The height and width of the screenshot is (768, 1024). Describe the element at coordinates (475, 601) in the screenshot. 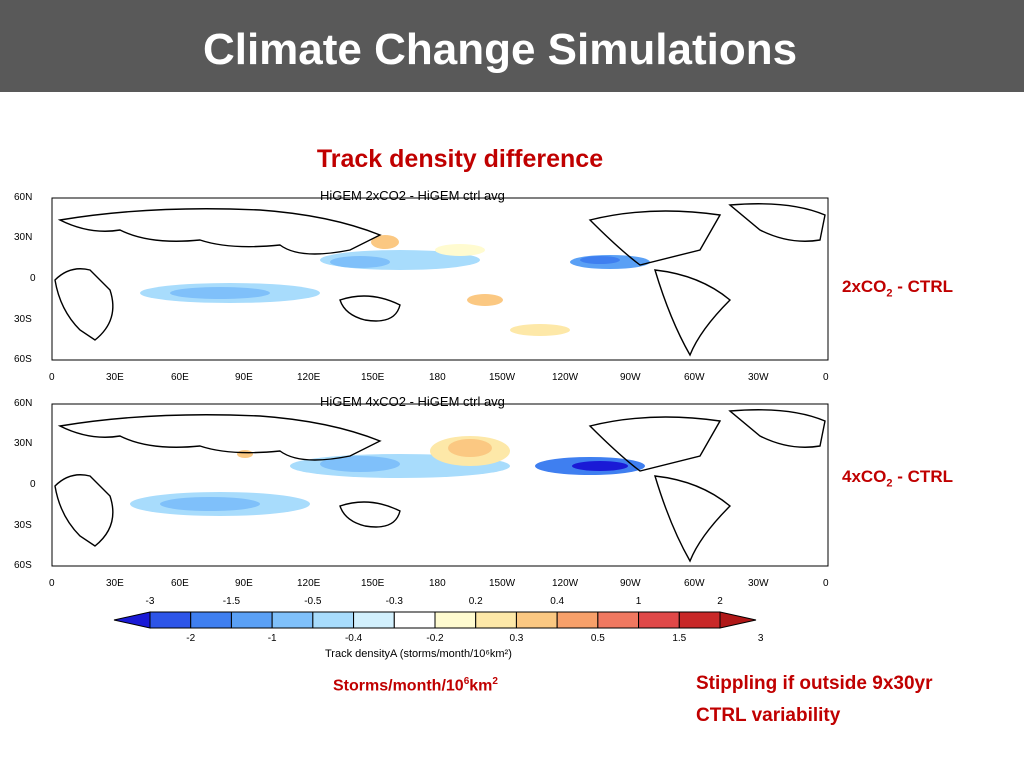

I see `colorbar-tick-label: 0.2` at that location.